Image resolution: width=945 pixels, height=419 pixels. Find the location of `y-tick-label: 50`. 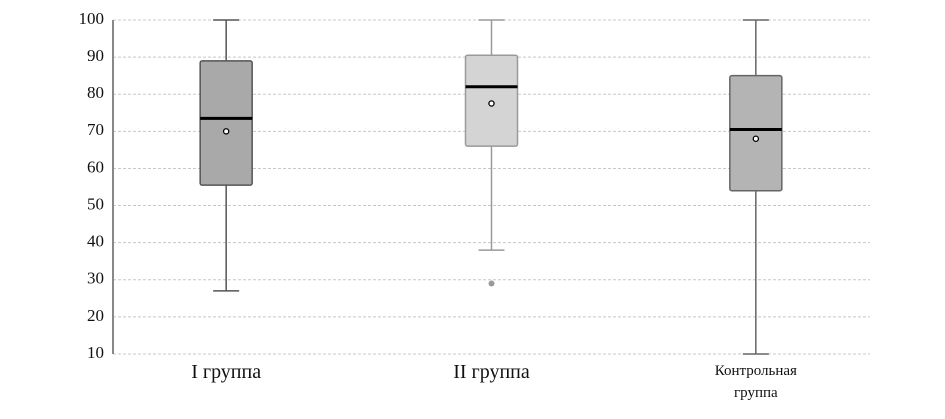

y-tick-label: 50 is located at coordinates (95, 203).